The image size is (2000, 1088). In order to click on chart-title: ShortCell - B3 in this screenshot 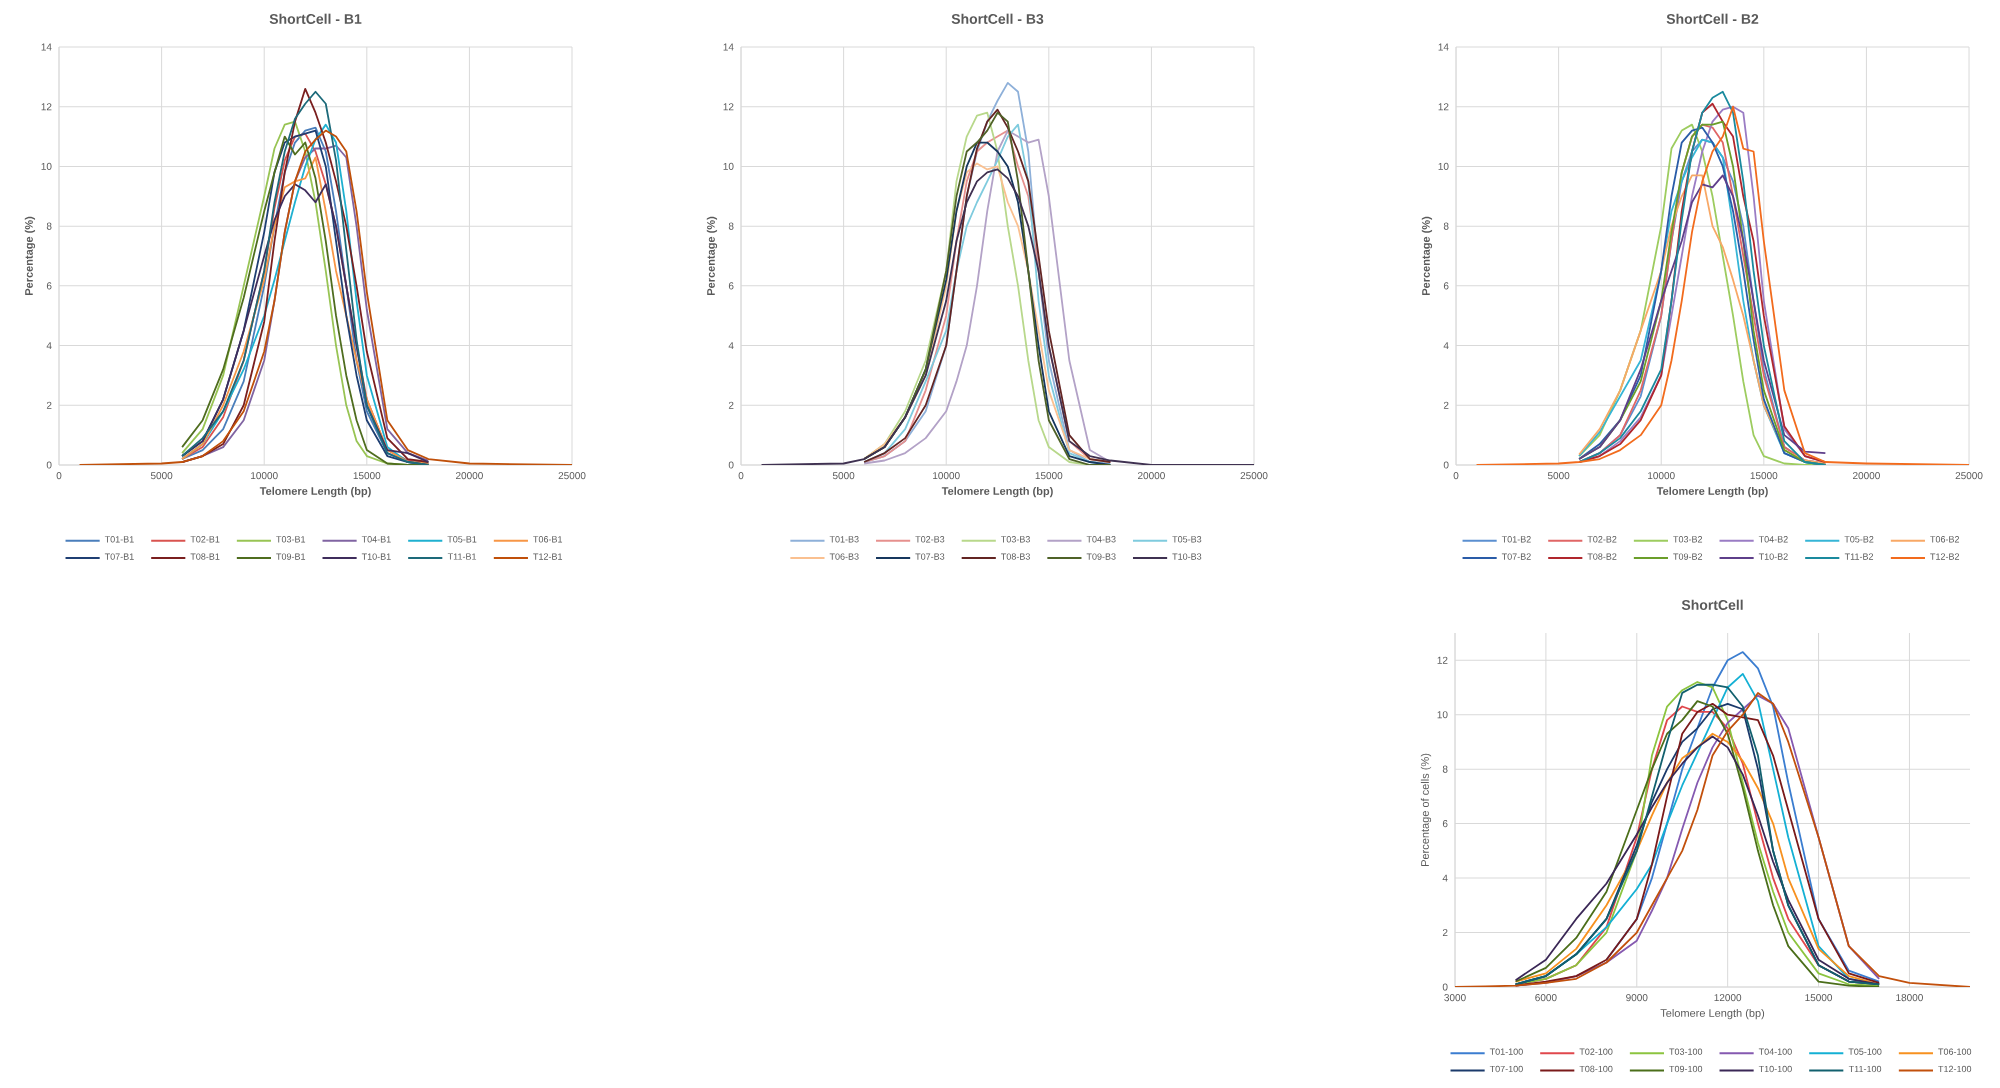, I will do `click(997, 18)`.